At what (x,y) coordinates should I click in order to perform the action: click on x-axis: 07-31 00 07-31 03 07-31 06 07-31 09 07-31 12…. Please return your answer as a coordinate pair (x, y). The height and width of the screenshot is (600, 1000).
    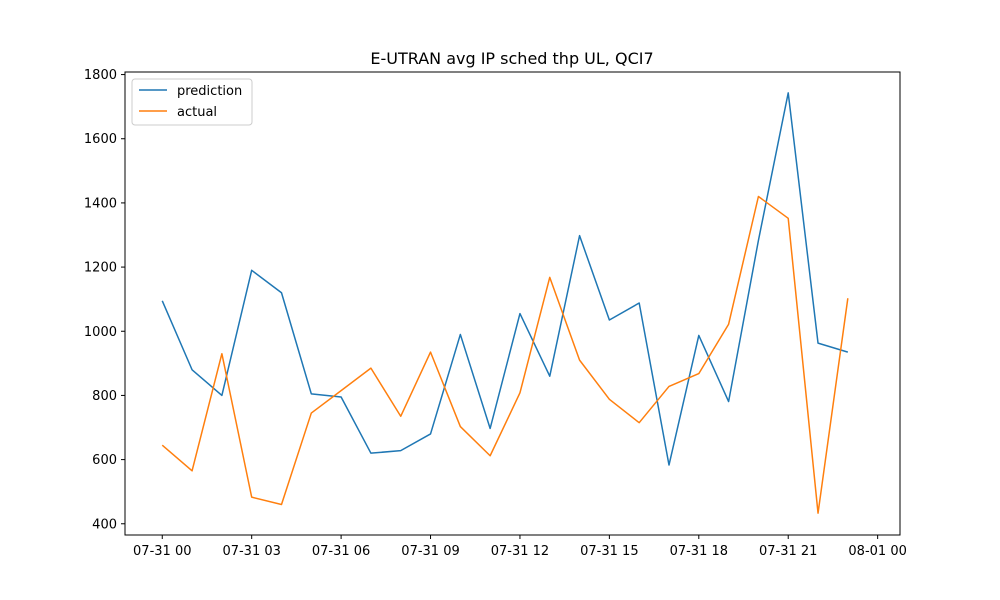
    Looking at the image, I should click on (520, 547).